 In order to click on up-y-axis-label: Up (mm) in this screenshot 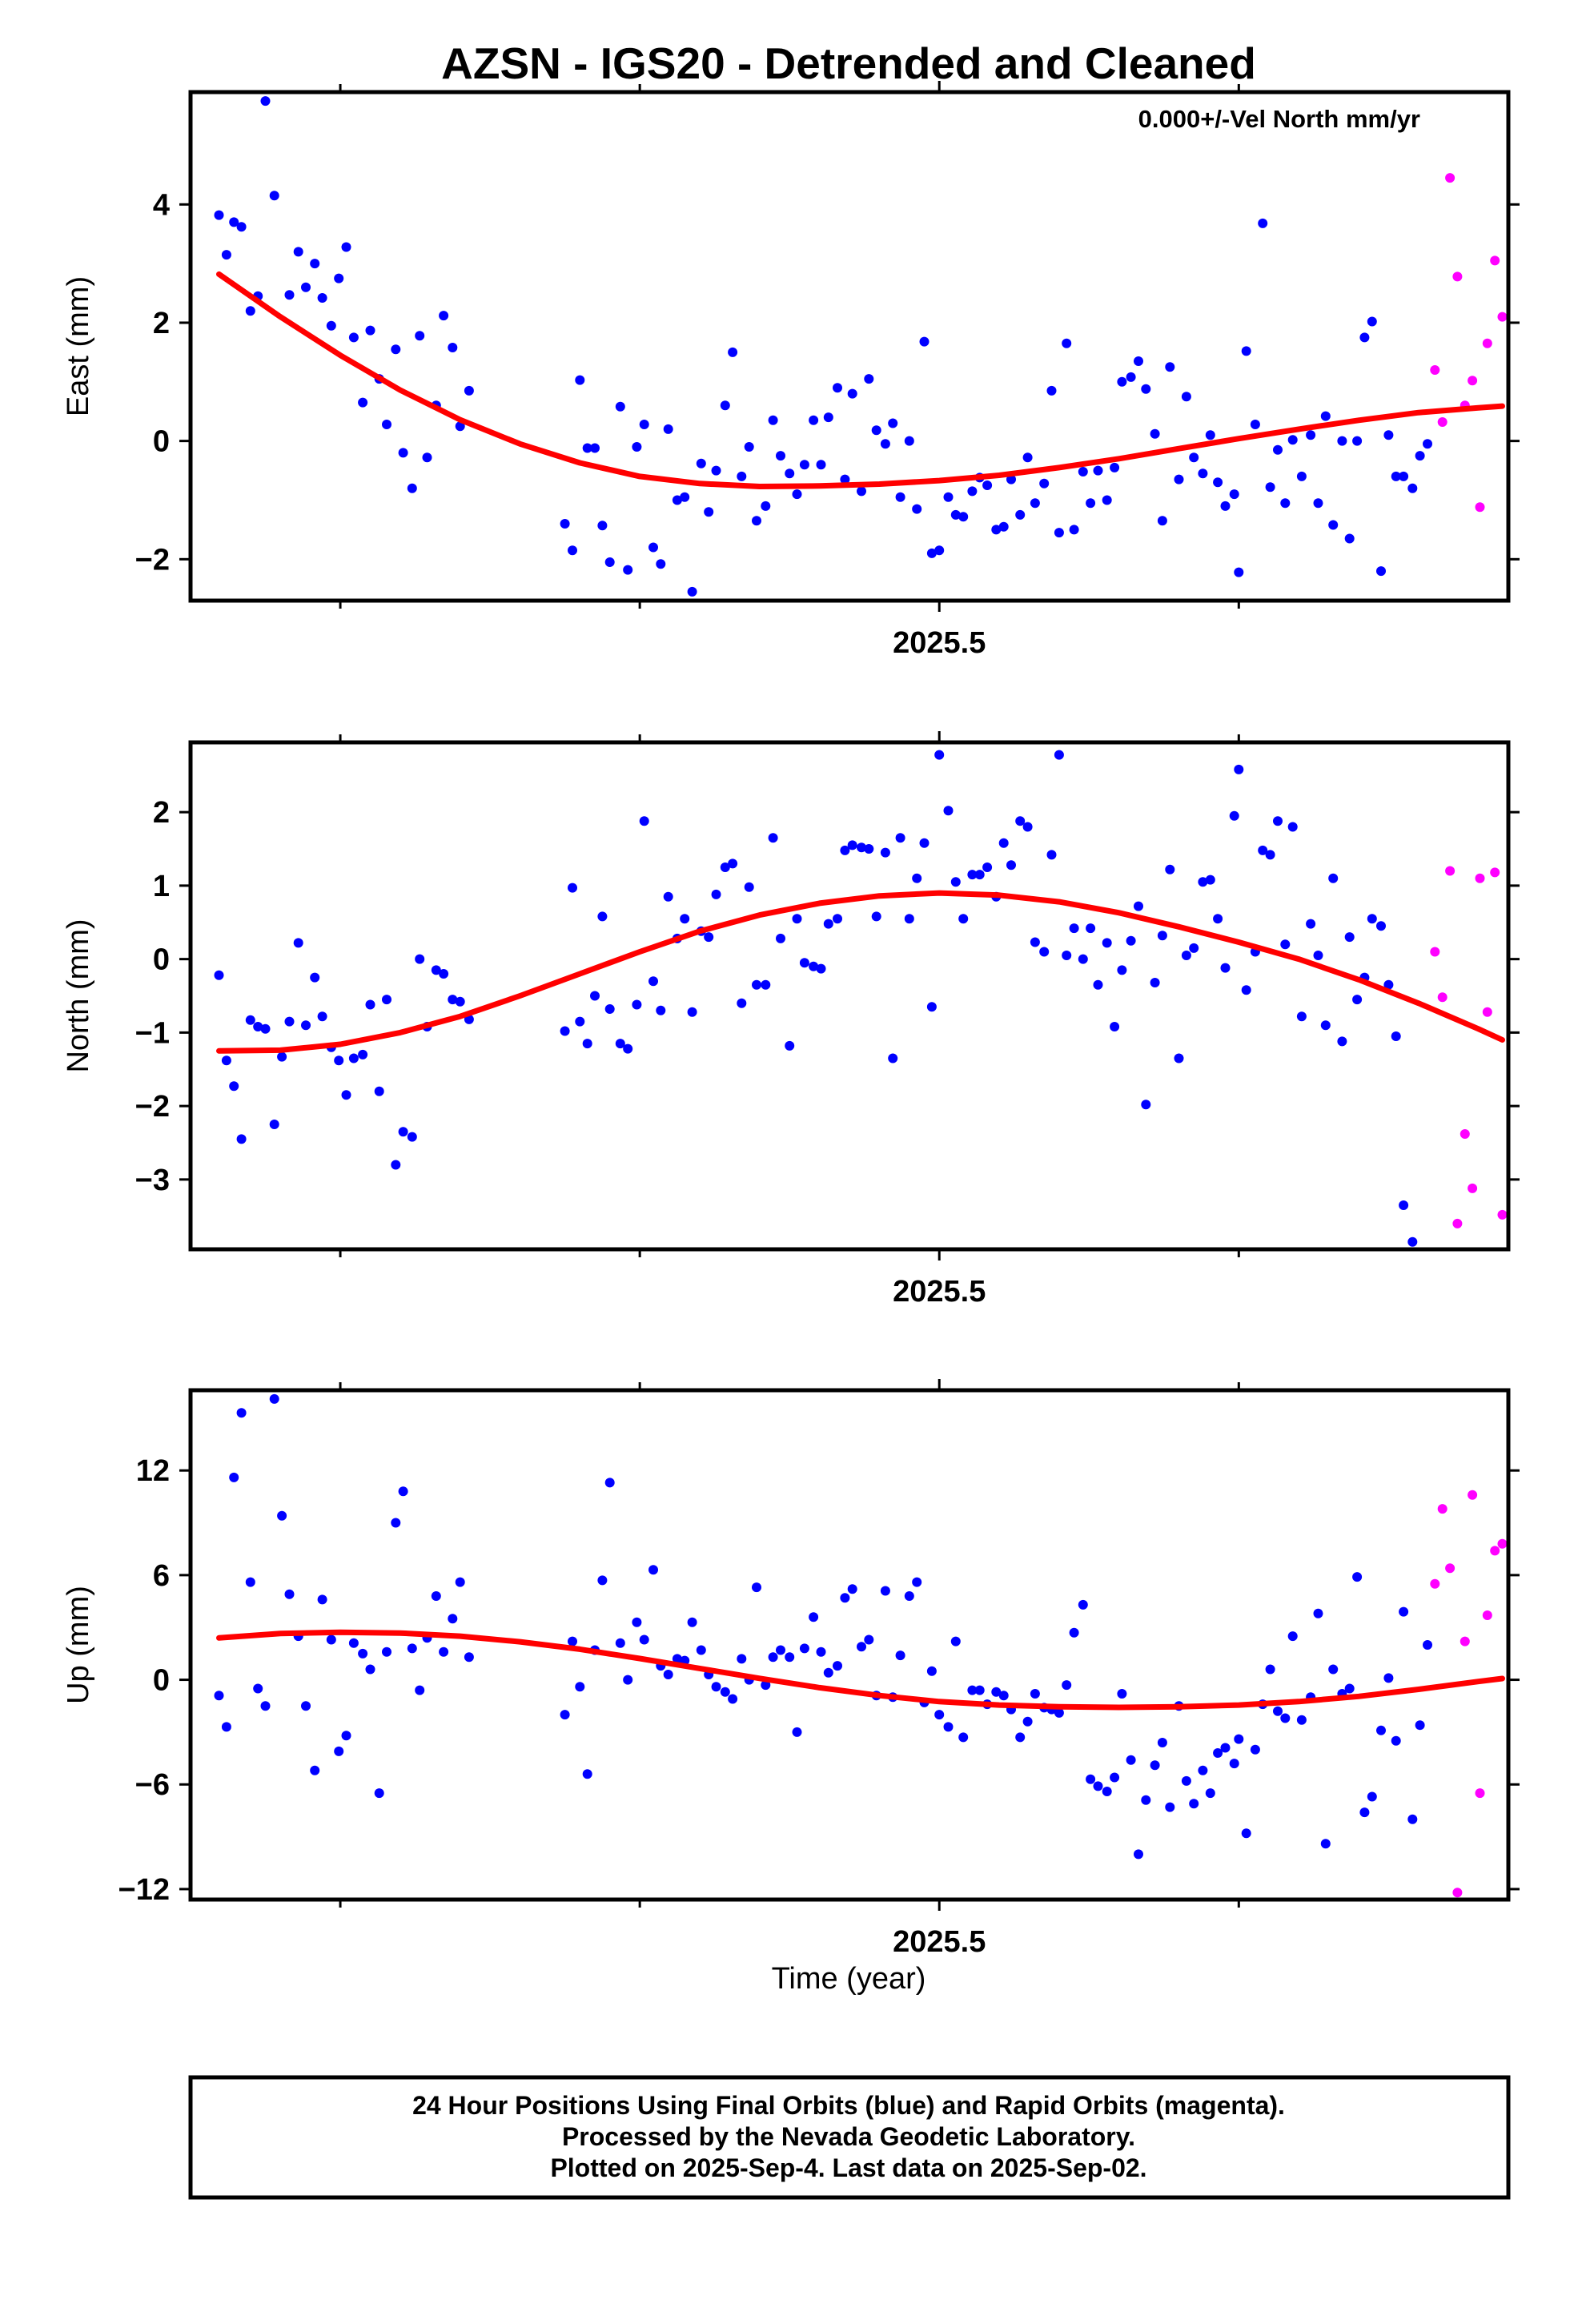, I will do `click(79, 1645)`.